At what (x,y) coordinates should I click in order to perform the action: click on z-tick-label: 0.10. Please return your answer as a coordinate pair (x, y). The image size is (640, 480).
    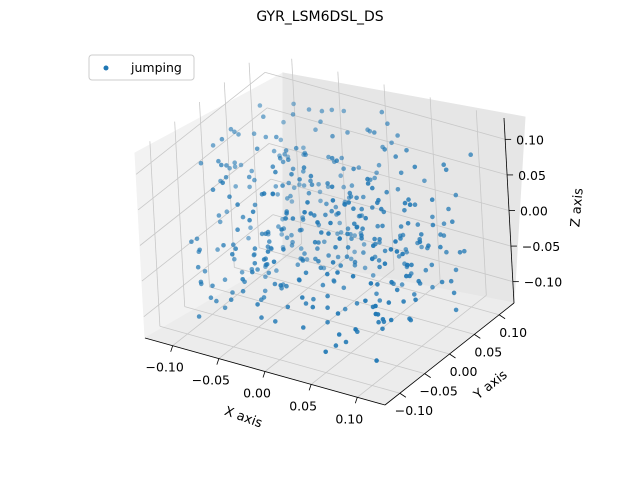
    Looking at the image, I should click on (530, 139).